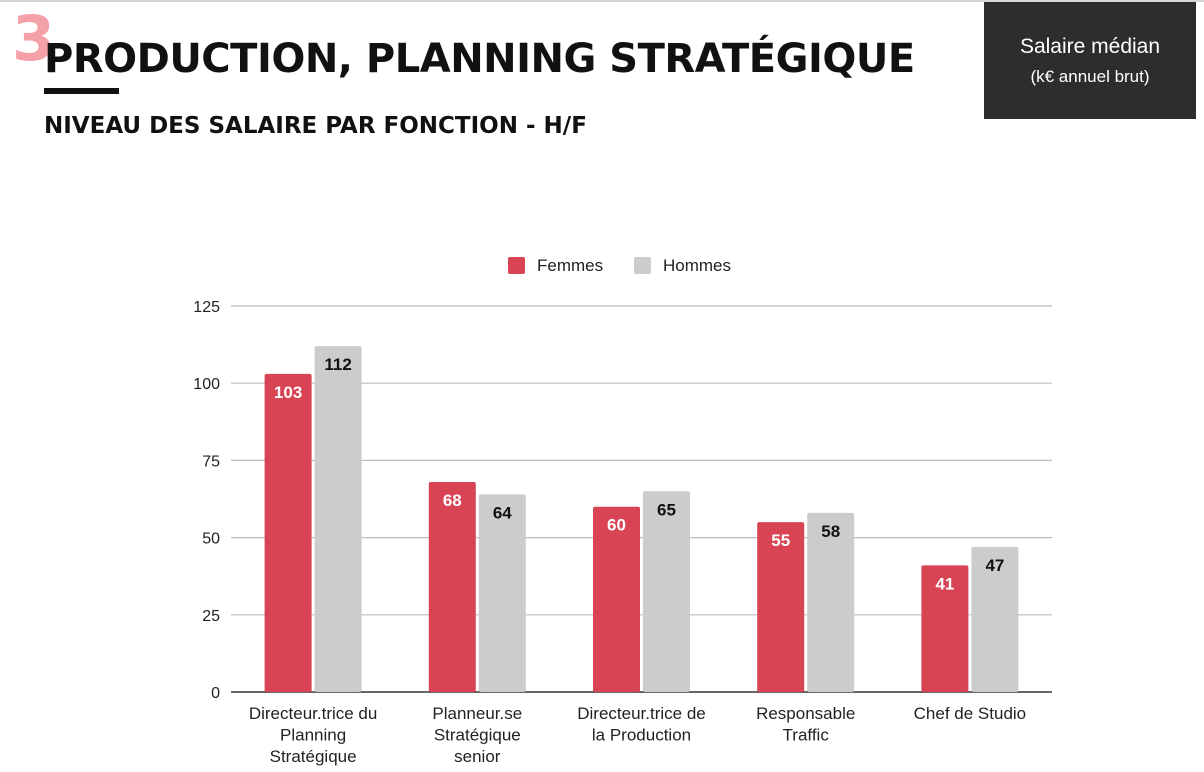 The width and height of the screenshot is (1204, 772). What do you see at coordinates (570, 265) in the screenshot?
I see `legend-label: Femmes` at bounding box center [570, 265].